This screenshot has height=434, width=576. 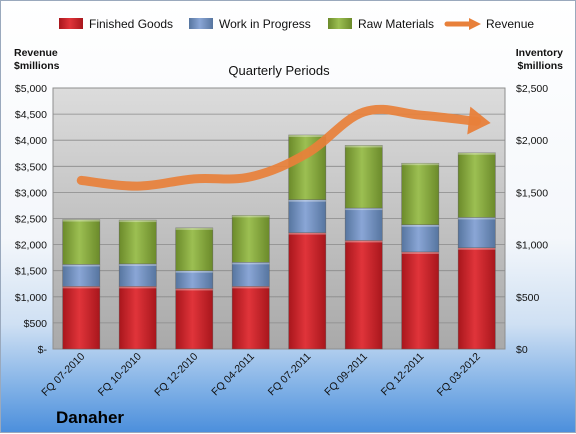 I want to click on legend-label-raw-materials: Raw Materials, so click(x=396, y=24).